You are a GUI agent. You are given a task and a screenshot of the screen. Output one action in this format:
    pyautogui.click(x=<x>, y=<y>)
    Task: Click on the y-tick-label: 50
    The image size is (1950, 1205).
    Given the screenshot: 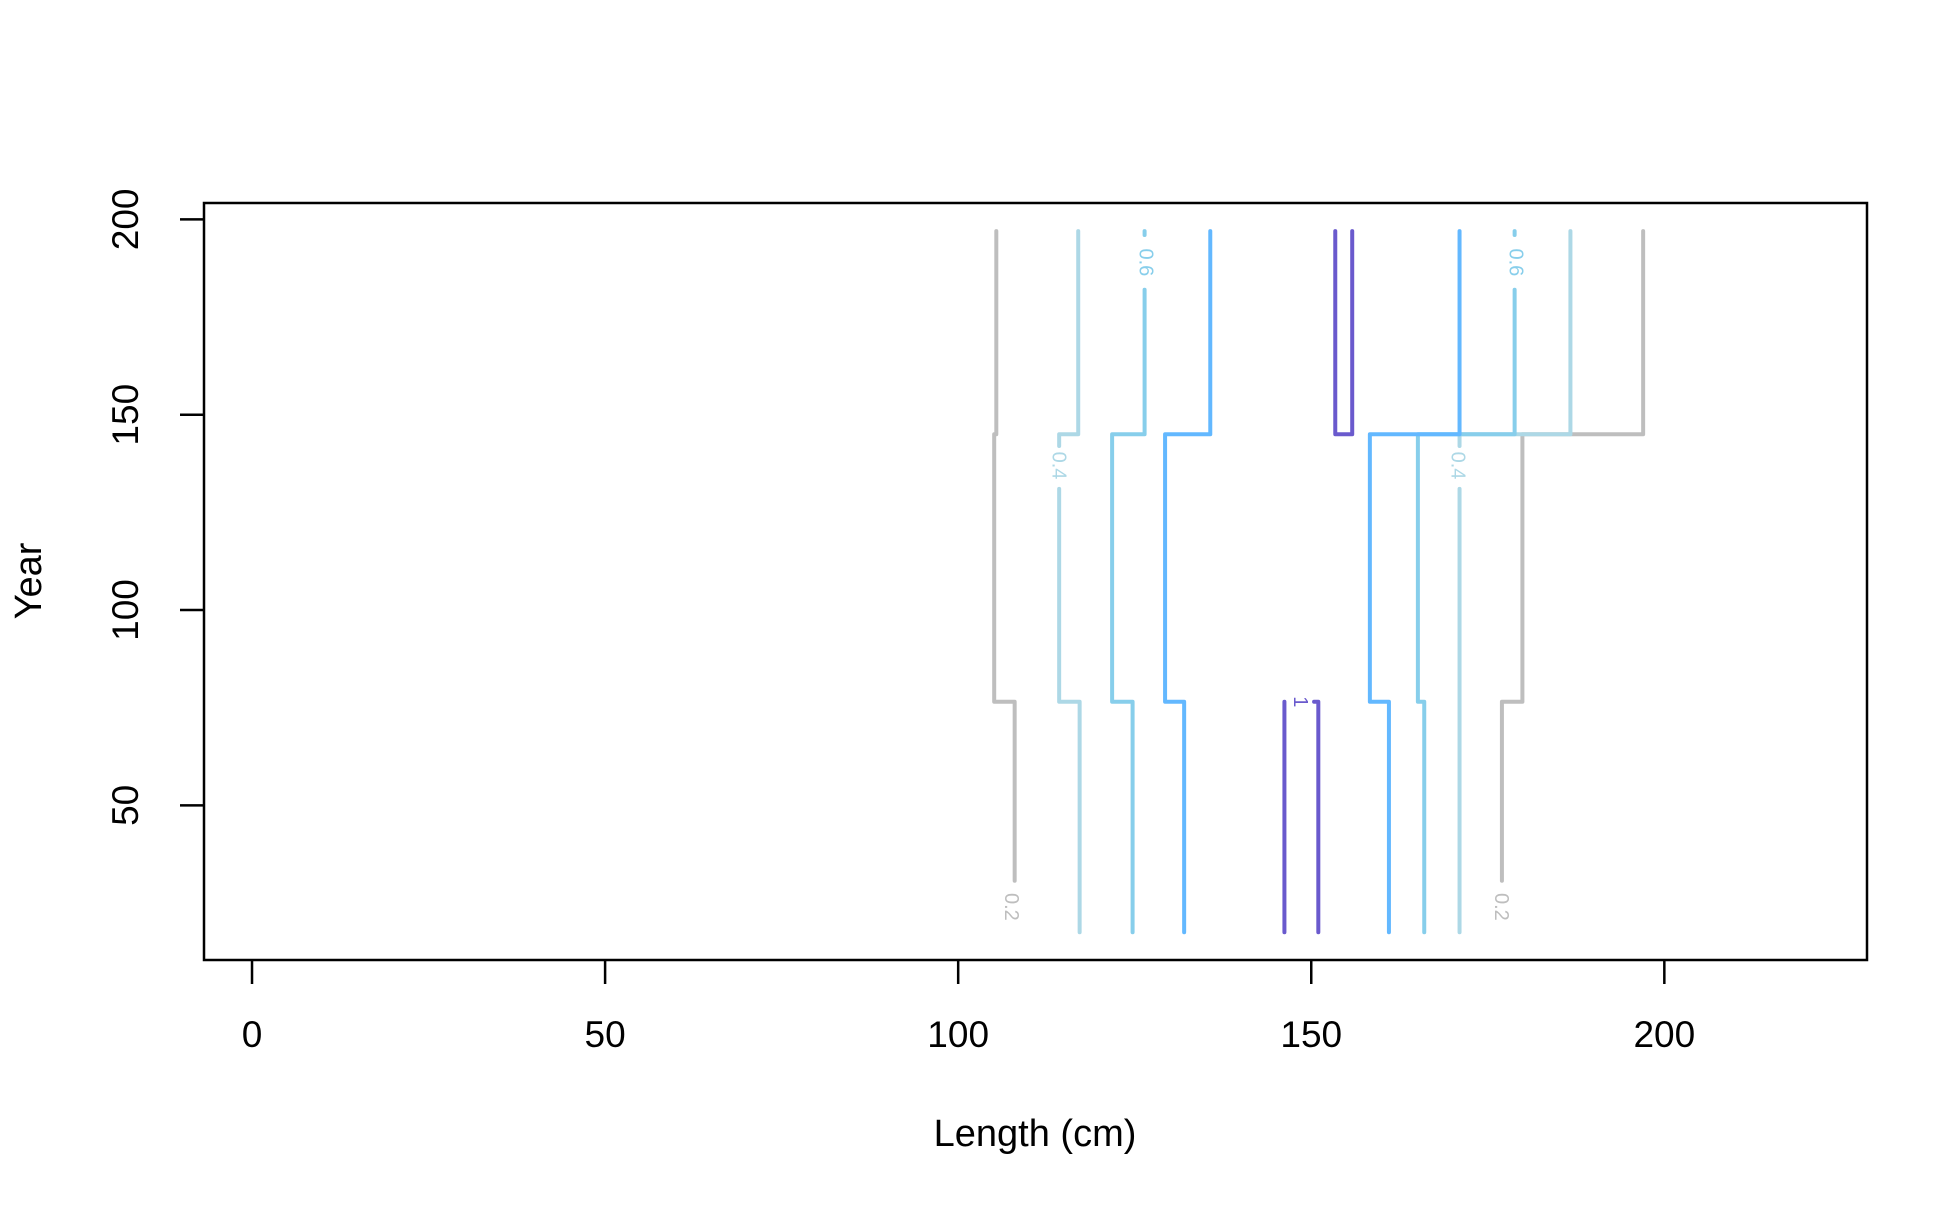 What is the action you would take?
    pyautogui.click(x=125, y=805)
    